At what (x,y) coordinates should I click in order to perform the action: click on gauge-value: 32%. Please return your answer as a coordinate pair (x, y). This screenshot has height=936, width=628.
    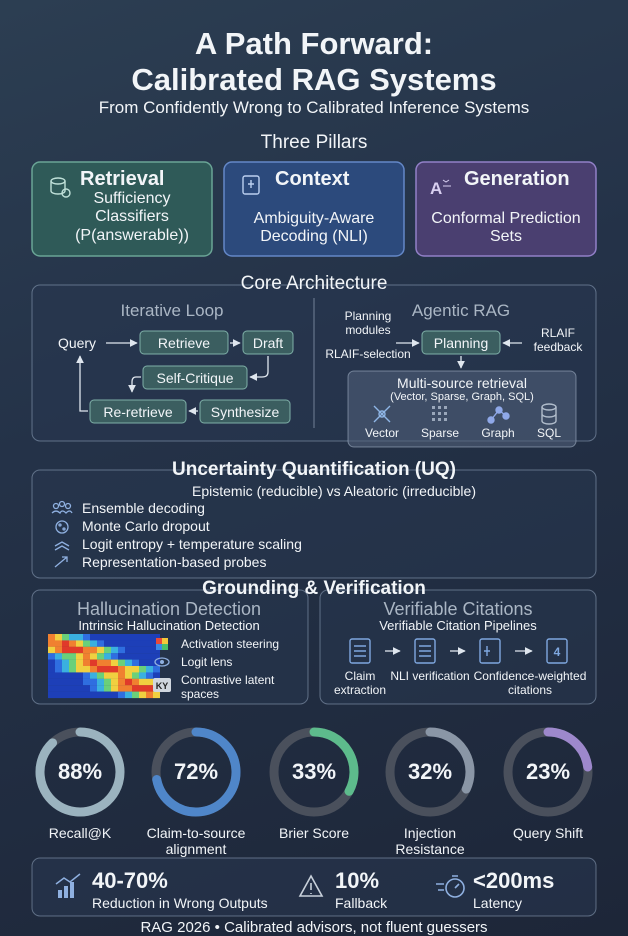
    Looking at the image, I should click on (430, 771).